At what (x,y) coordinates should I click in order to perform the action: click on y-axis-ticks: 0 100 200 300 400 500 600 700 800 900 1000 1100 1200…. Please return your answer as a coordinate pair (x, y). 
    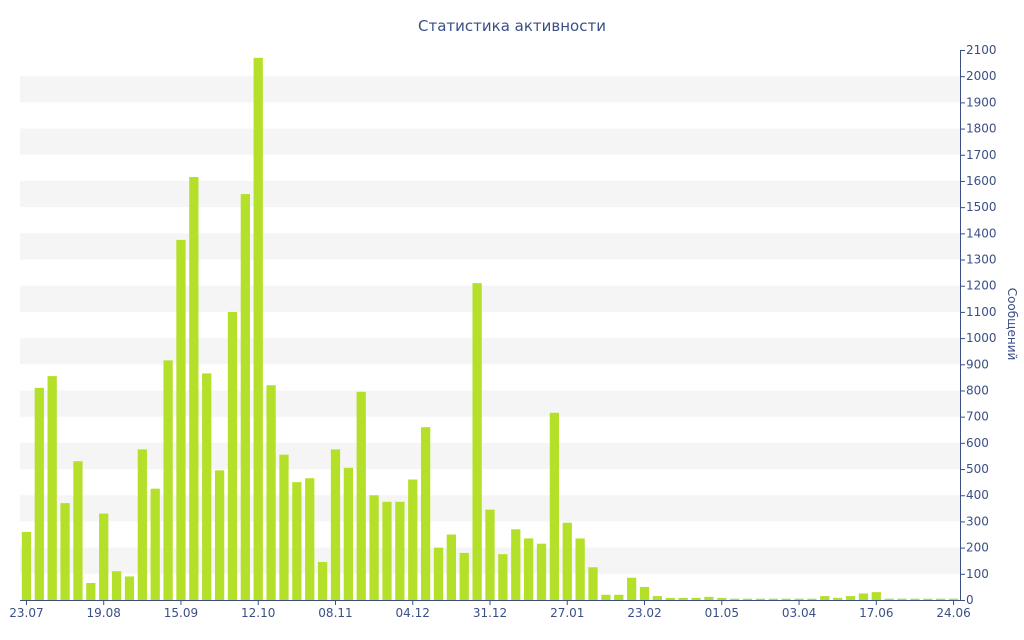
    Looking at the image, I should click on (978, 325).